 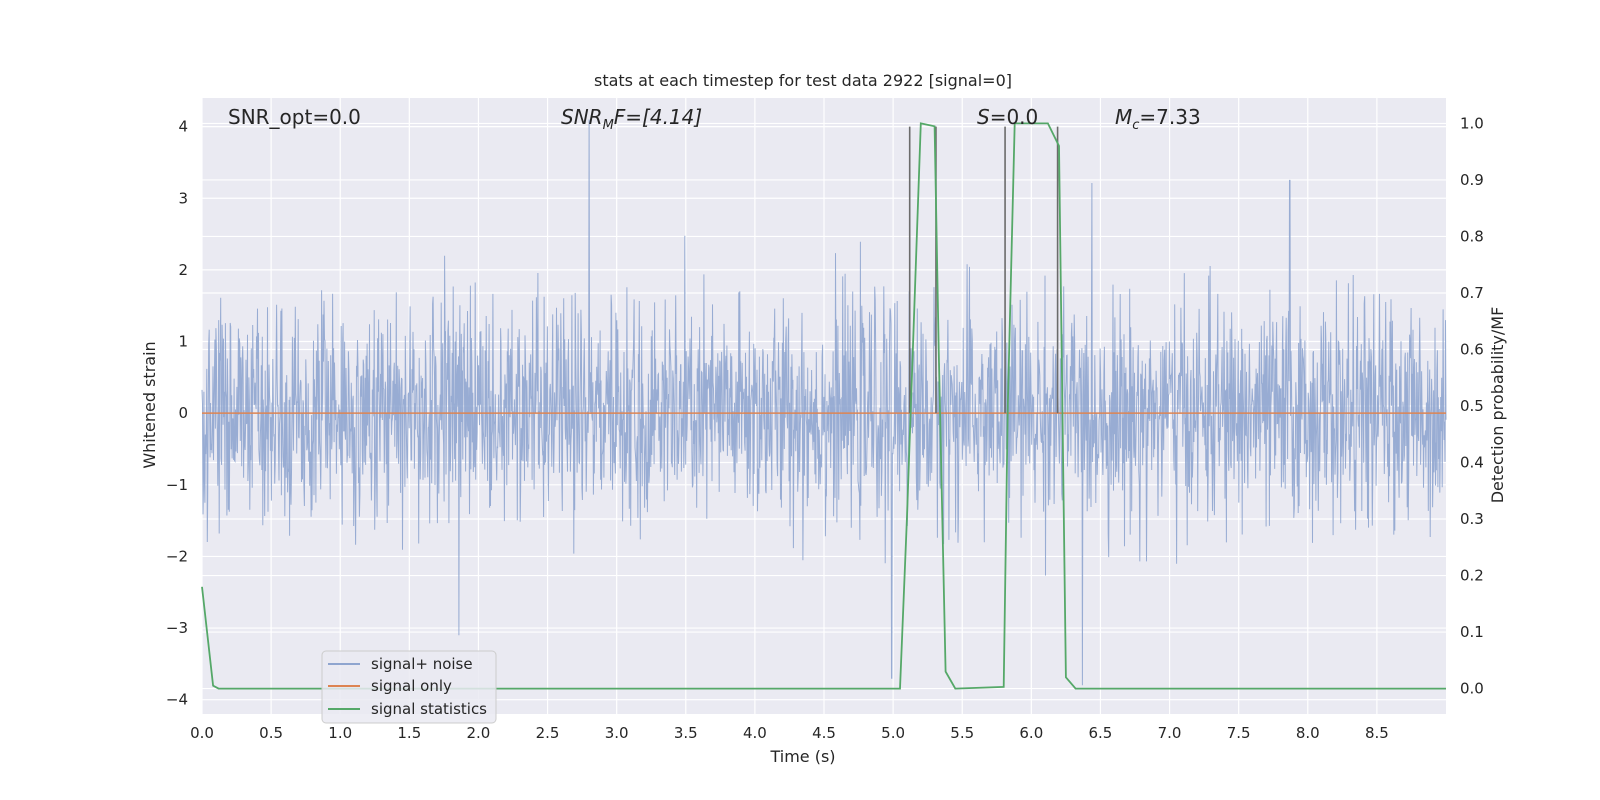 I want to click on x-tick-label: 5.0, so click(x=893, y=733).